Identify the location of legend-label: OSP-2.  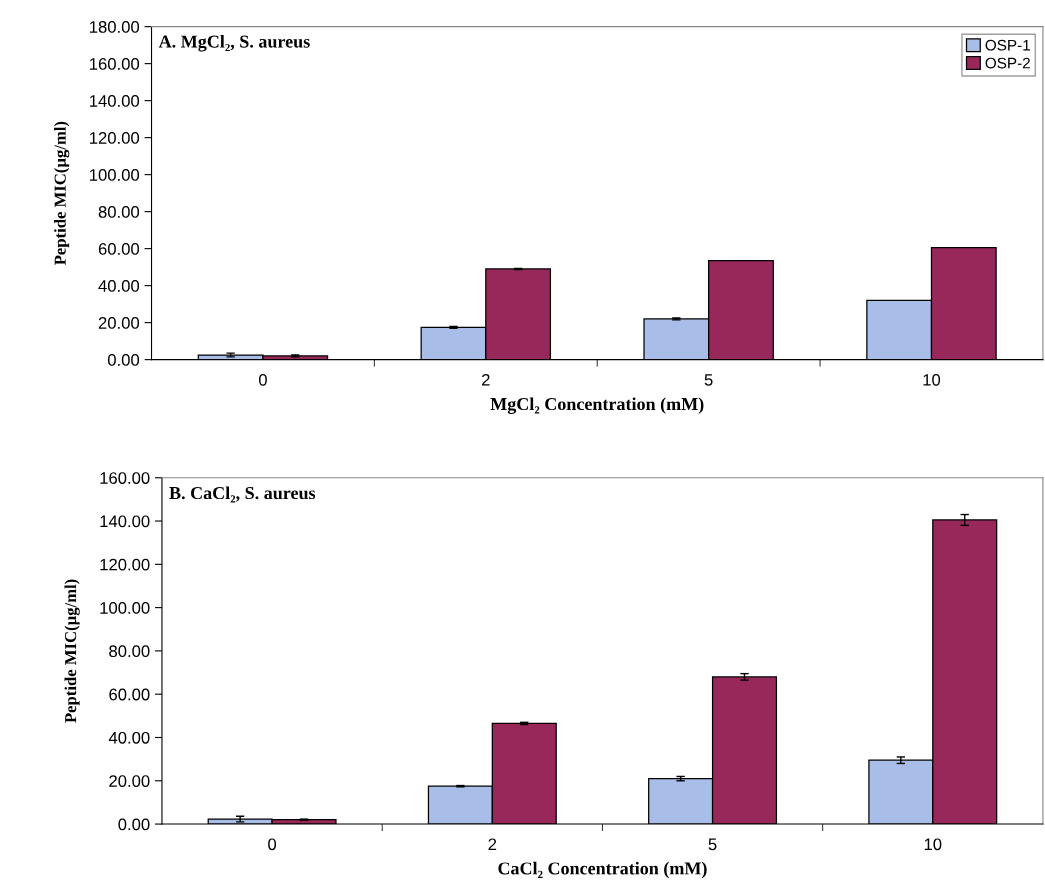
(1007, 63).